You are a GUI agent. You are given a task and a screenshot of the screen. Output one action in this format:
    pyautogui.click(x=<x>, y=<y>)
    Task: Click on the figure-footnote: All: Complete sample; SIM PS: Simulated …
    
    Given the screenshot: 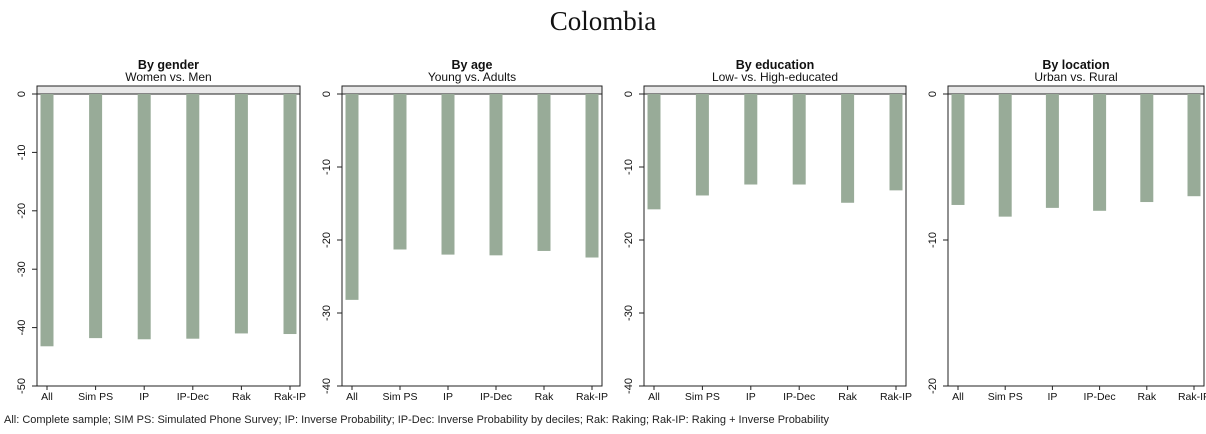 What is the action you would take?
    pyautogui.click(x=417, y=420)
    